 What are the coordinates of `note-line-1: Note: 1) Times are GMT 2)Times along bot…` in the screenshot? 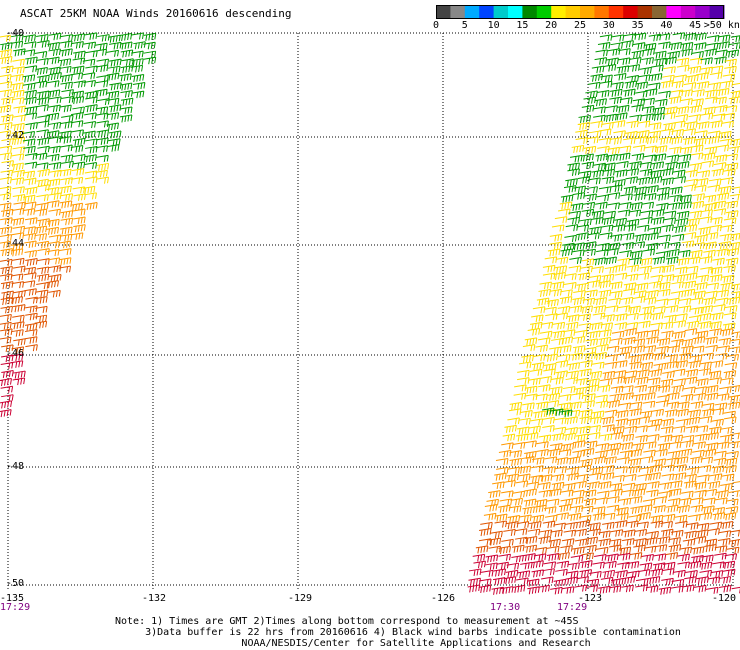 It's located at (347, 621).